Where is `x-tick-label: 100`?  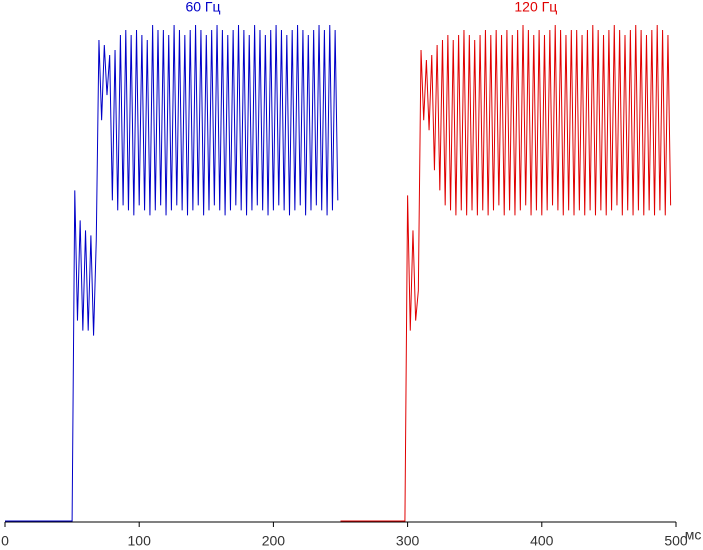
x-tick-label: 100 is located at coordinates (140, 541).